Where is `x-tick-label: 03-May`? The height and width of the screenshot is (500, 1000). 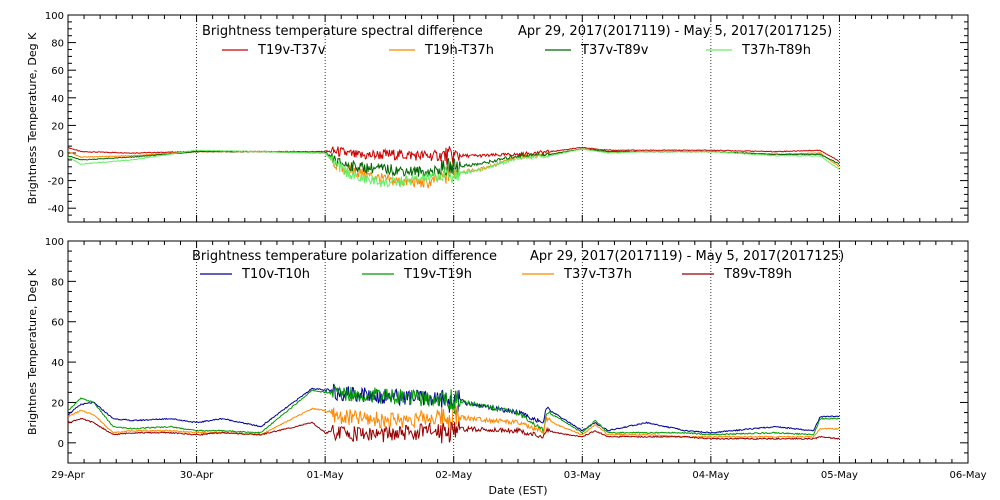
x-tick-label: 03-May is located at coordinates (582, 475).